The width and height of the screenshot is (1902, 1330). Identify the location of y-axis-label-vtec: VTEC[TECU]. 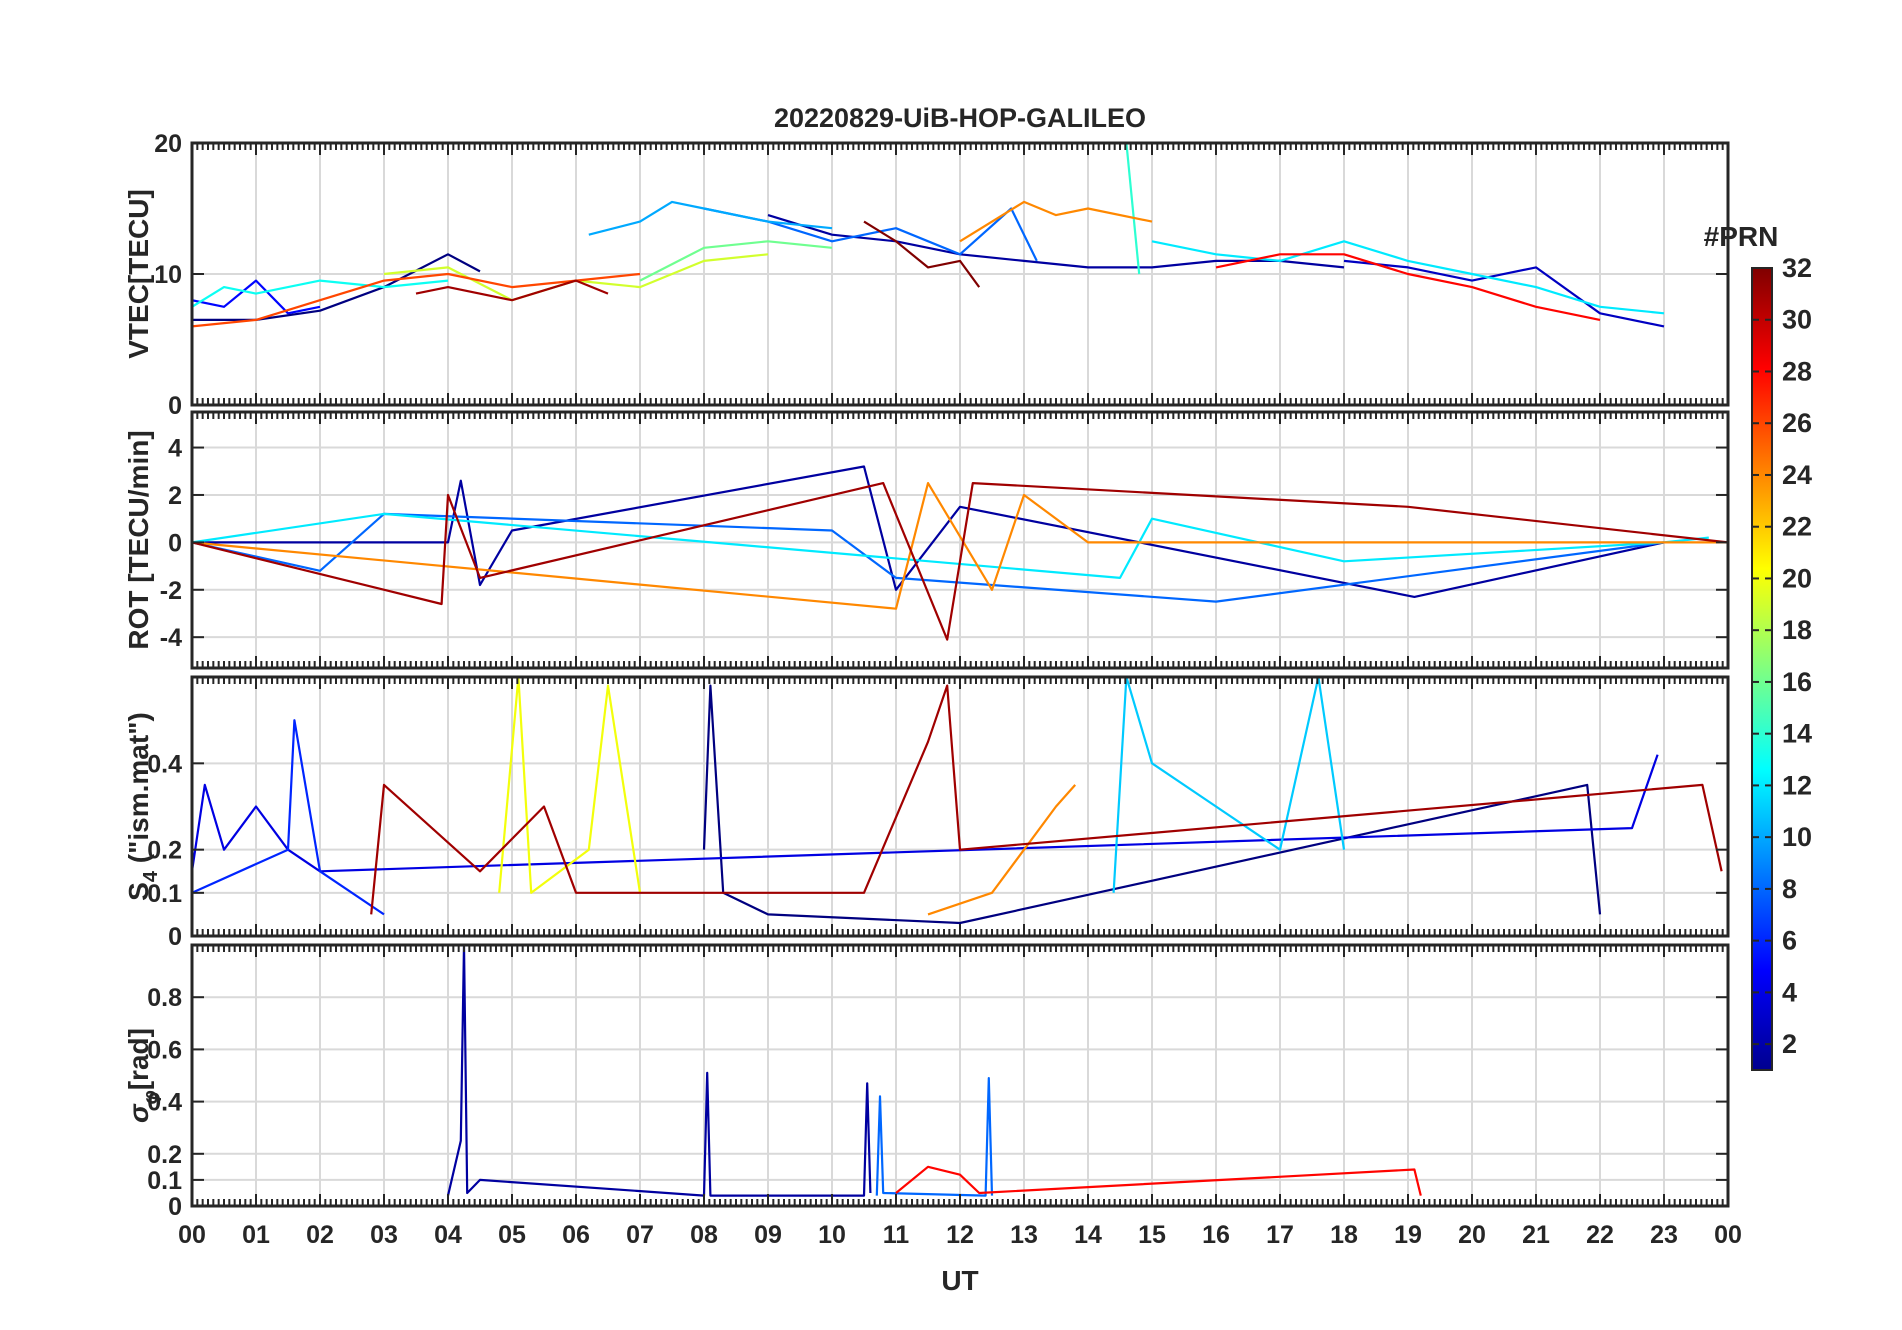
(138, 274).